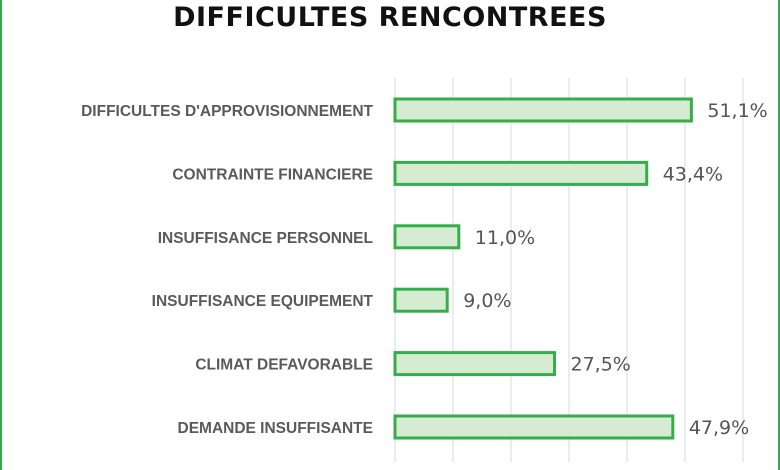 This screenshot has width=780, height=470. What do you see at coordinates (693, 174) in the screenshot?
I see `value-label: 43,4%` at bounding box center [693, 174].